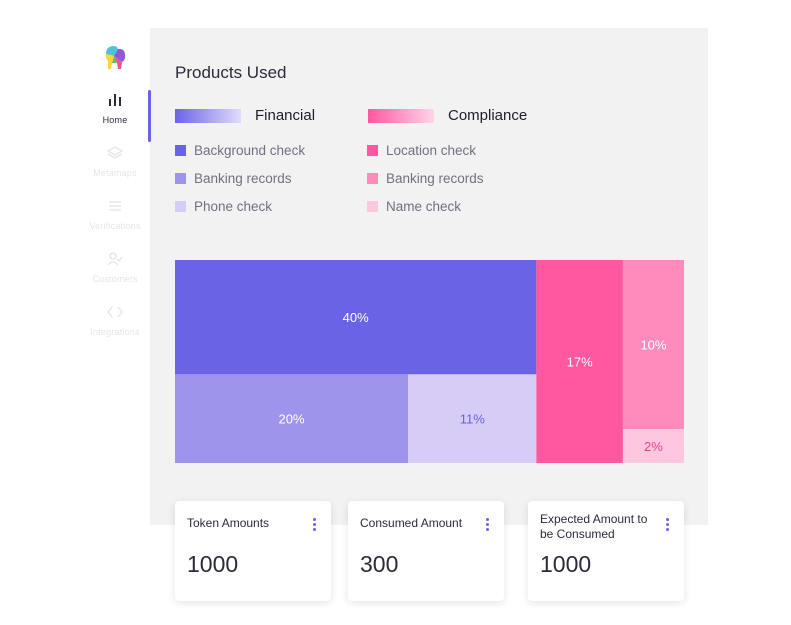  I want to click on sidebar-item-label: Verifications, so click(115, 226).